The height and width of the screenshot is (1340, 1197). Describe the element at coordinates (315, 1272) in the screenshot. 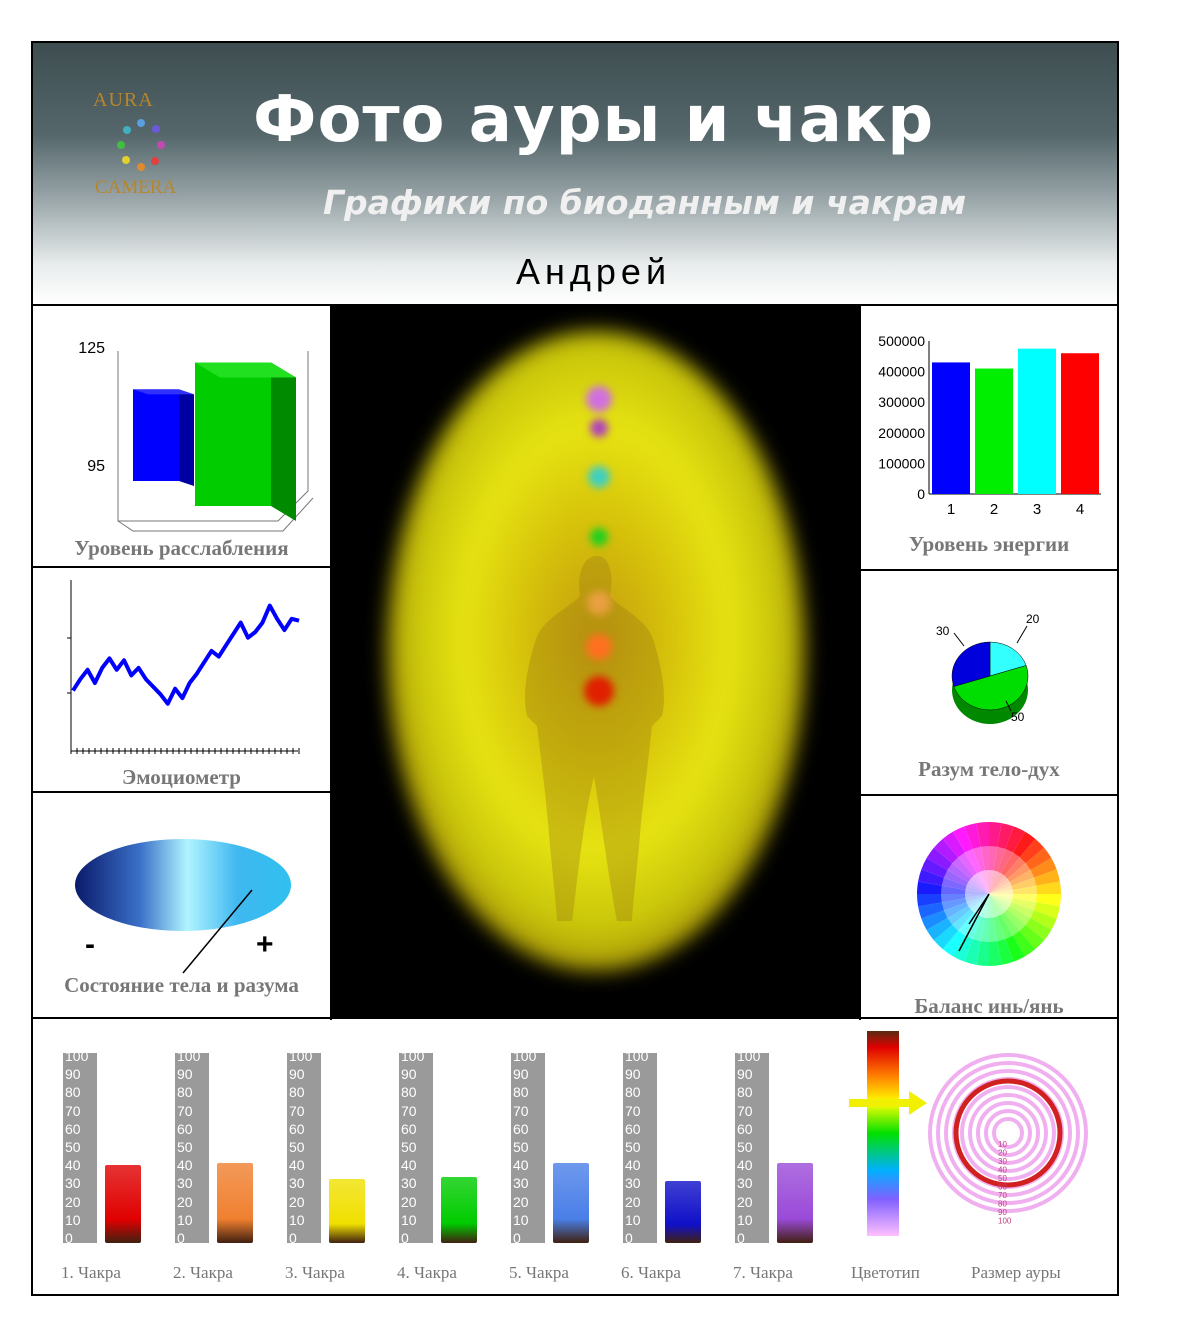

I see `chakra-label-3: 3. Чакра` at that location.